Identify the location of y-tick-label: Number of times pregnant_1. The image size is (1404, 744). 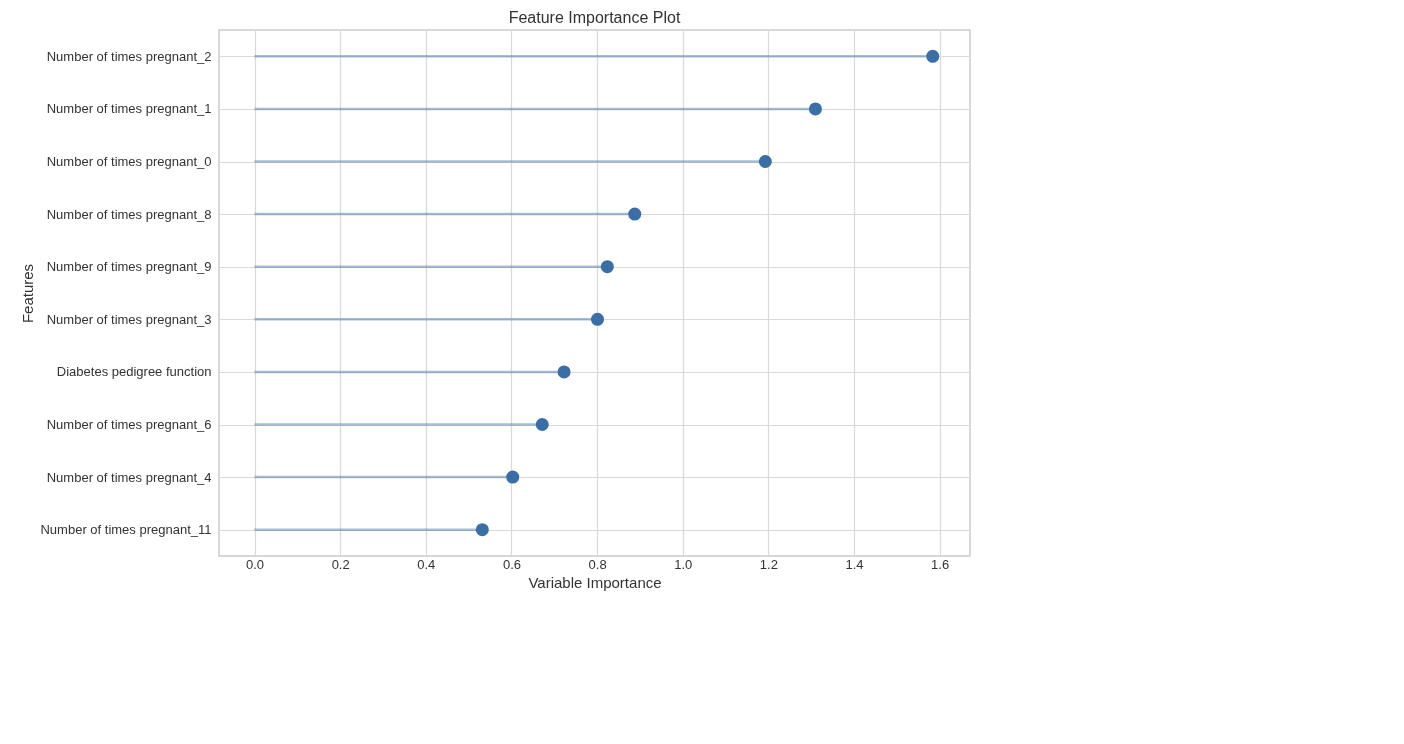
(129, 109).